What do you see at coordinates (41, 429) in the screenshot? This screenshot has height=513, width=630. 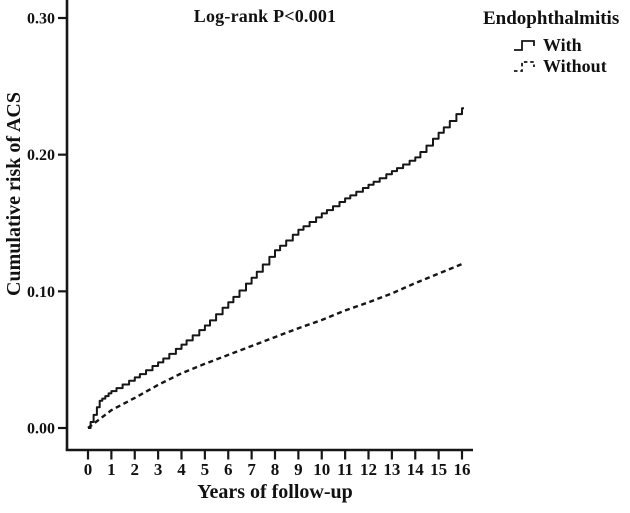 I see `y-tick-label: 0.00` at bounding box center [41, 429].